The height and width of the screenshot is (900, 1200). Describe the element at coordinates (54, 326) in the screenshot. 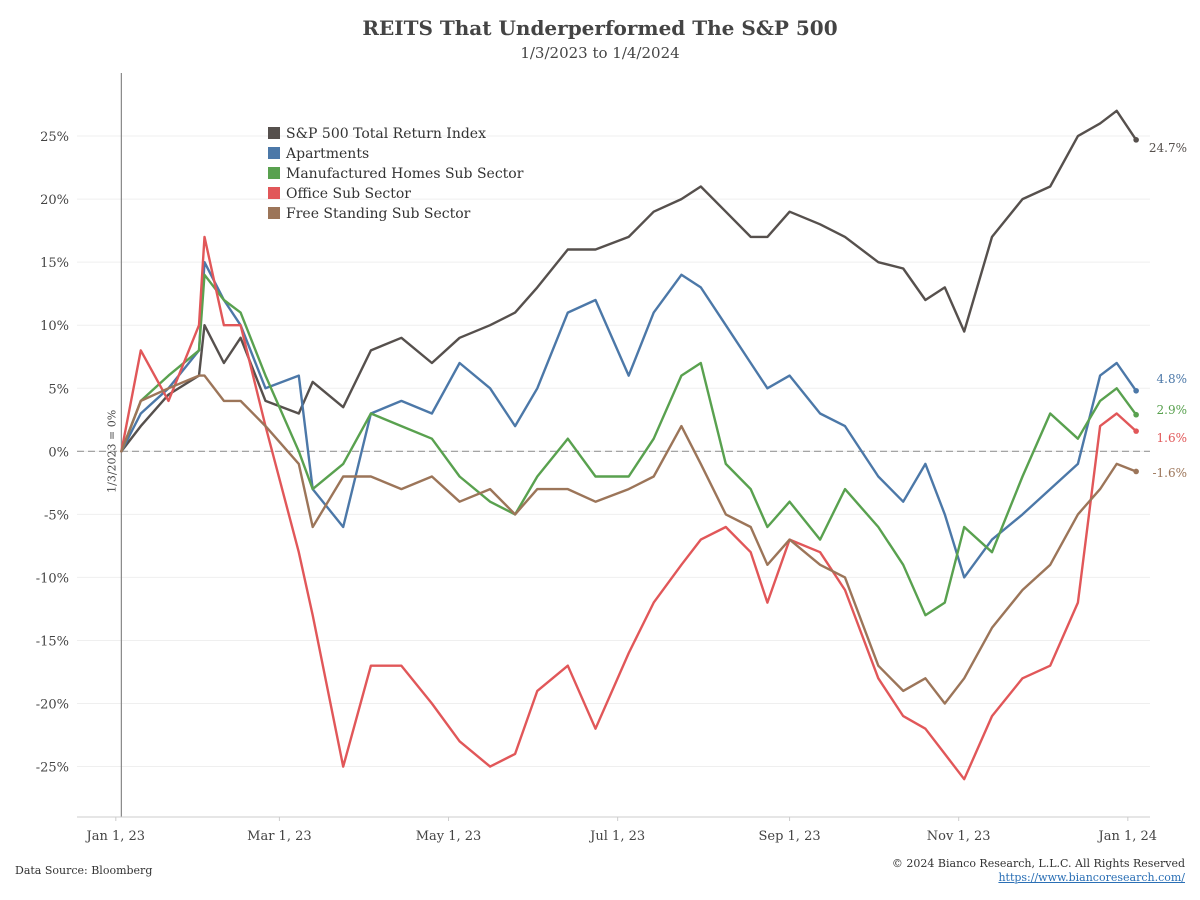

I see `y-tick-label: 10%` at that location.